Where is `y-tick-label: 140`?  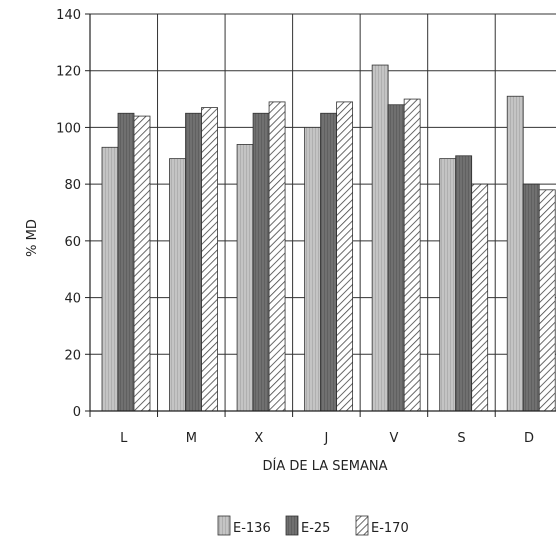
y-tick-label: 140 is located at coordinates (68, 15).